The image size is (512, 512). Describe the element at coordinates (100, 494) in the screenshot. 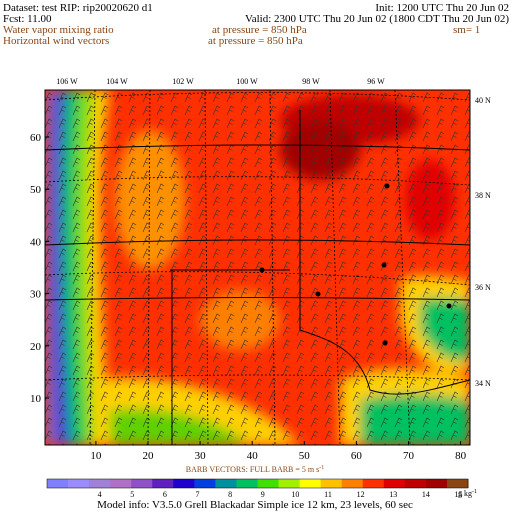

I see `colorbar-label: 4` at that location.